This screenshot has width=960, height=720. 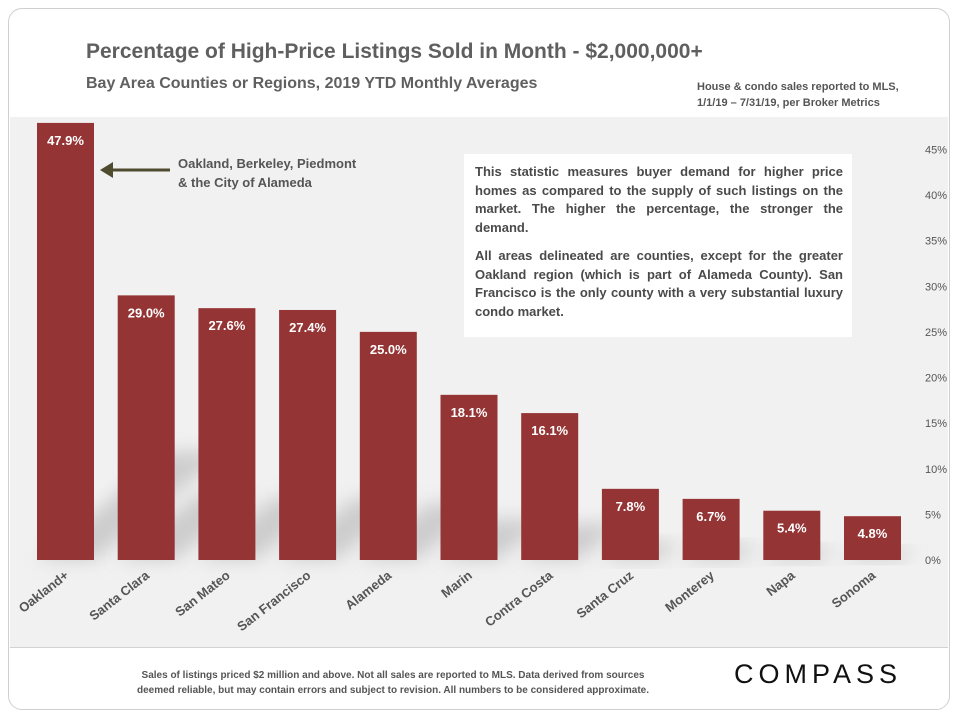 I want to click on x-tick-label-marin: Marin, so click(x=456, y=584).